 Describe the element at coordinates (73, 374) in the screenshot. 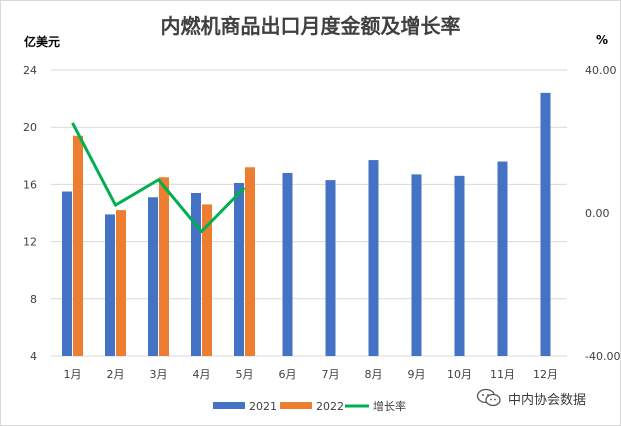

I see `x-tick-label: 1月` at that location.